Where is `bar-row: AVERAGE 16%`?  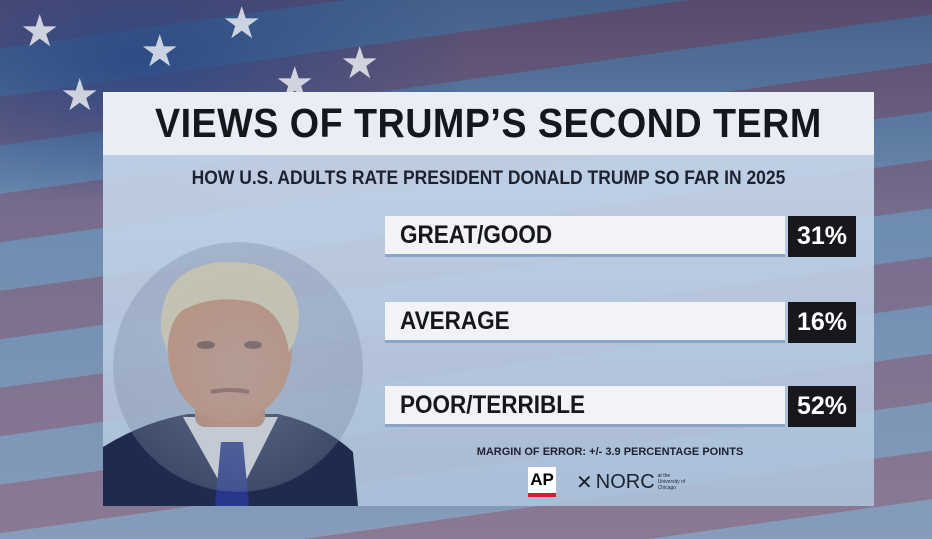 bar-row: AVERAGE 16% is located at coordinates (620, 322).